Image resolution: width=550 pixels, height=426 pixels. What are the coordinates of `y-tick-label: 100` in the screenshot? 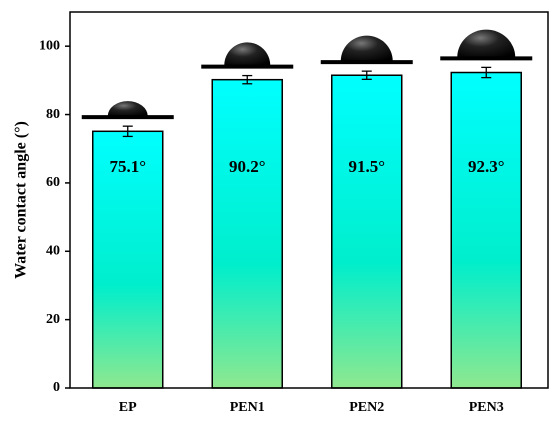 It's located at (49, 45).